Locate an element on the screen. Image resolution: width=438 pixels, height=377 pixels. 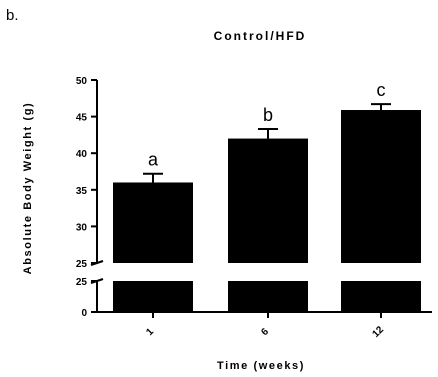
x-axis-label: Time (weeks) is located at coordinates (261, 366).